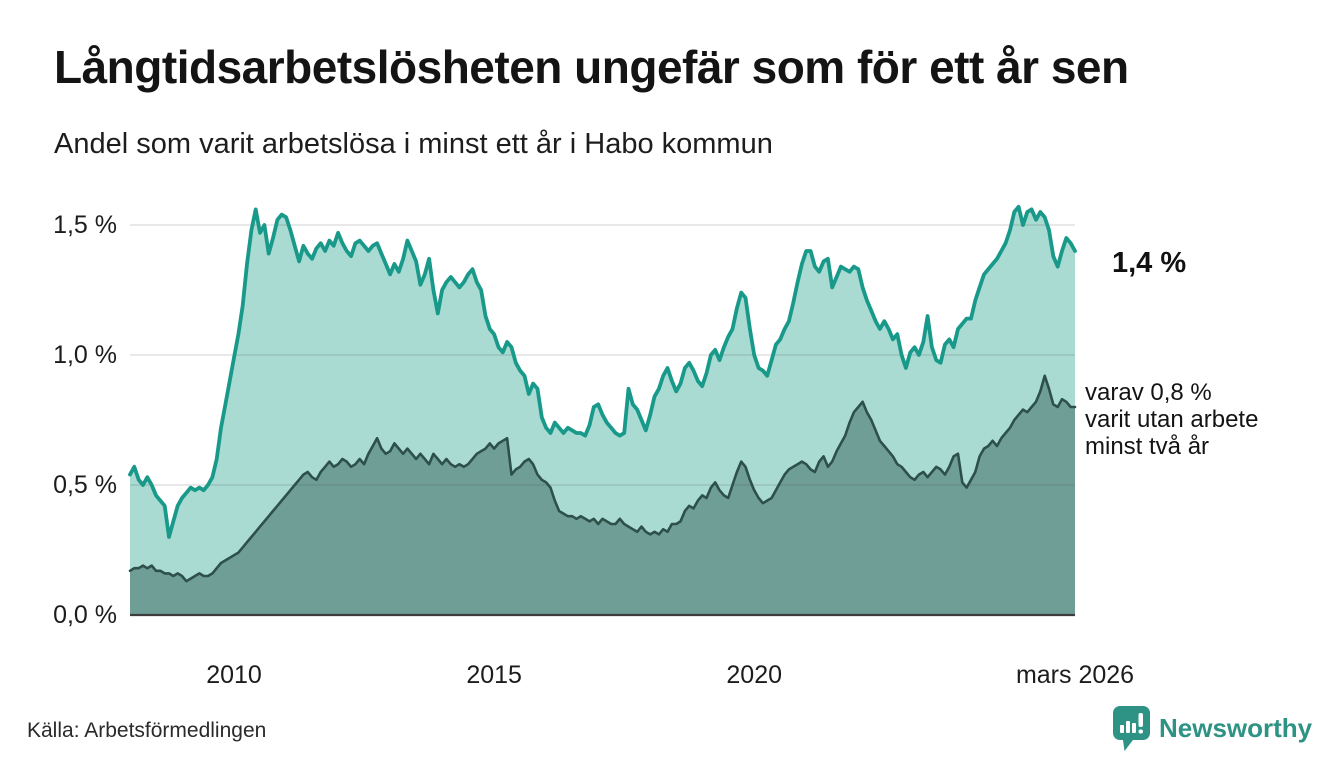 Image resolution: width=1340 pixels, height=780 pixels. I want to click on newsworthy-logo: Newsworthy, so click(1212, 729).